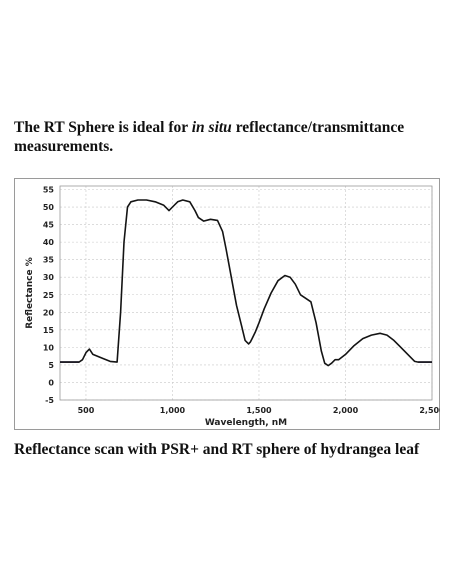  I want to click on y-axis-label: Reflectance %, so click(30, 293).